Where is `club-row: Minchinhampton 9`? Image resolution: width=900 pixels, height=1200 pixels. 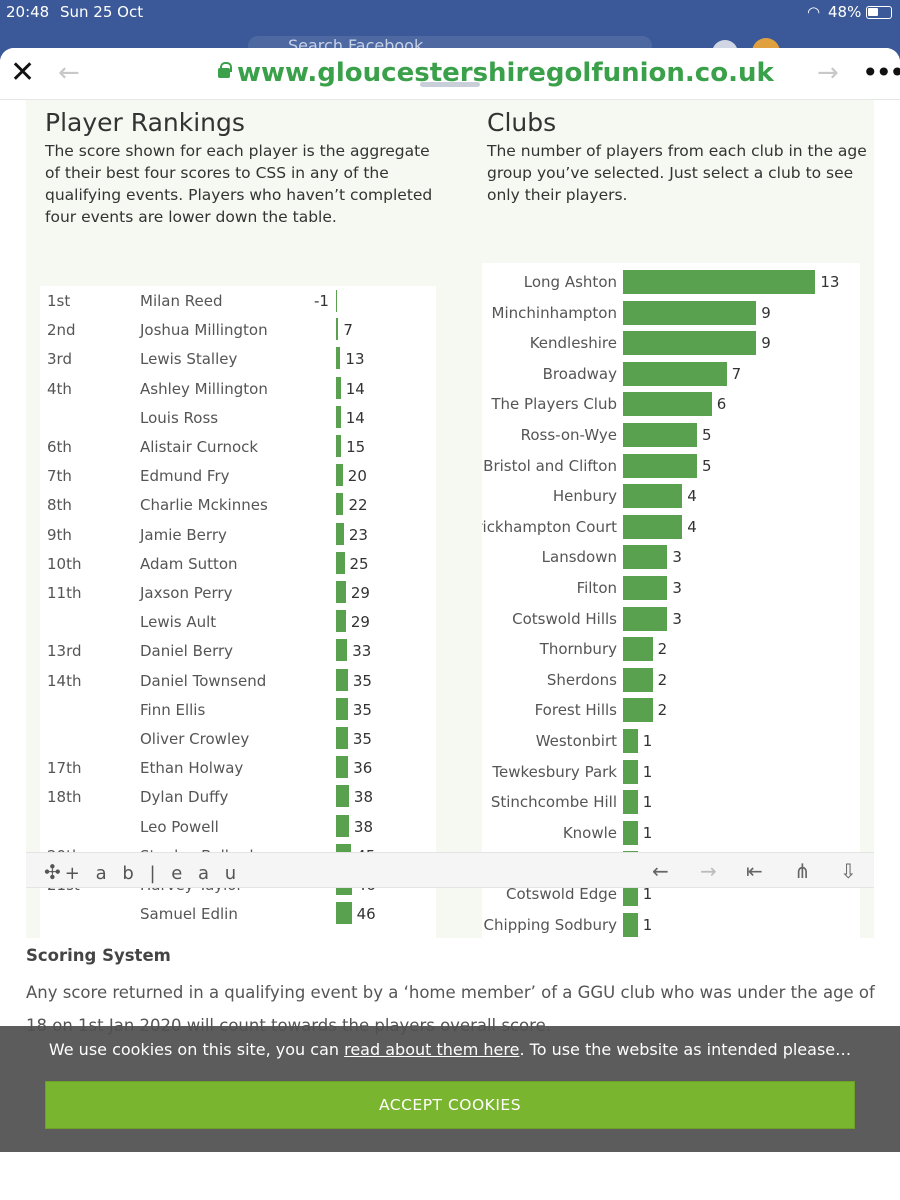 club-row: Minchinhampton 9 is located at coordinates (671, 313).